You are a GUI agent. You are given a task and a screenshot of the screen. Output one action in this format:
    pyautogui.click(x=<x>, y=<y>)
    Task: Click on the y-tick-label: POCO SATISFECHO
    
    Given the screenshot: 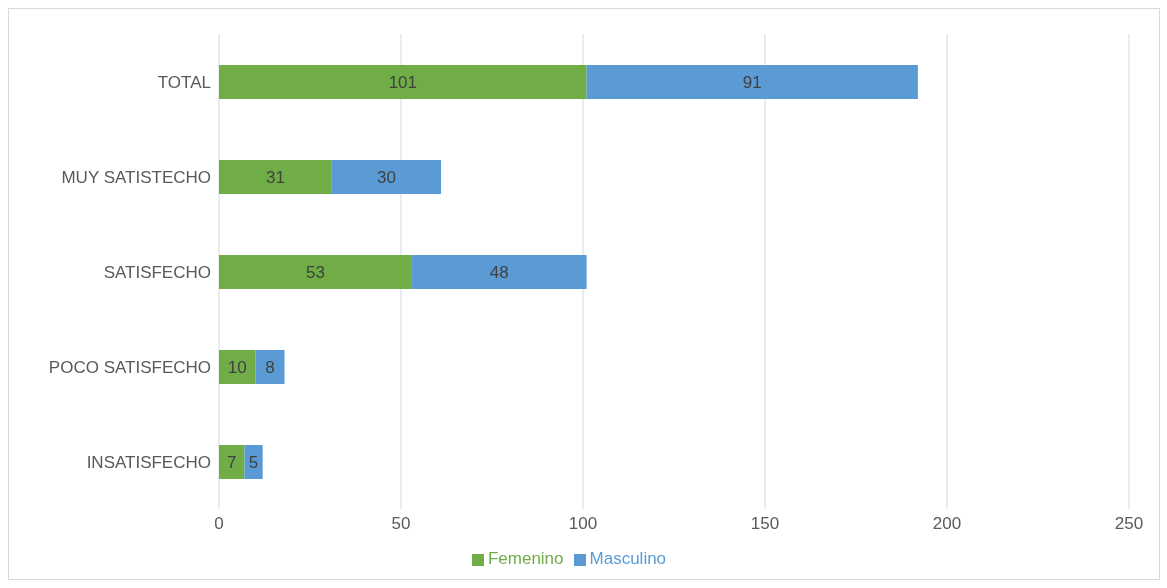 What is the action you would take?
    pyautogui.click(x=129, y=367)
    